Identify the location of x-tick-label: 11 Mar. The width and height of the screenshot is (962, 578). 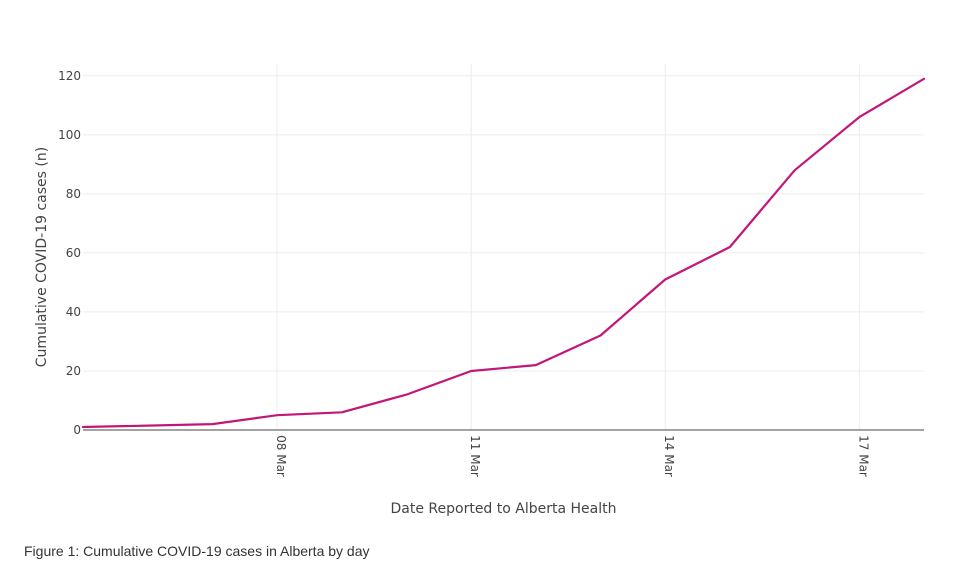
(475, 456).